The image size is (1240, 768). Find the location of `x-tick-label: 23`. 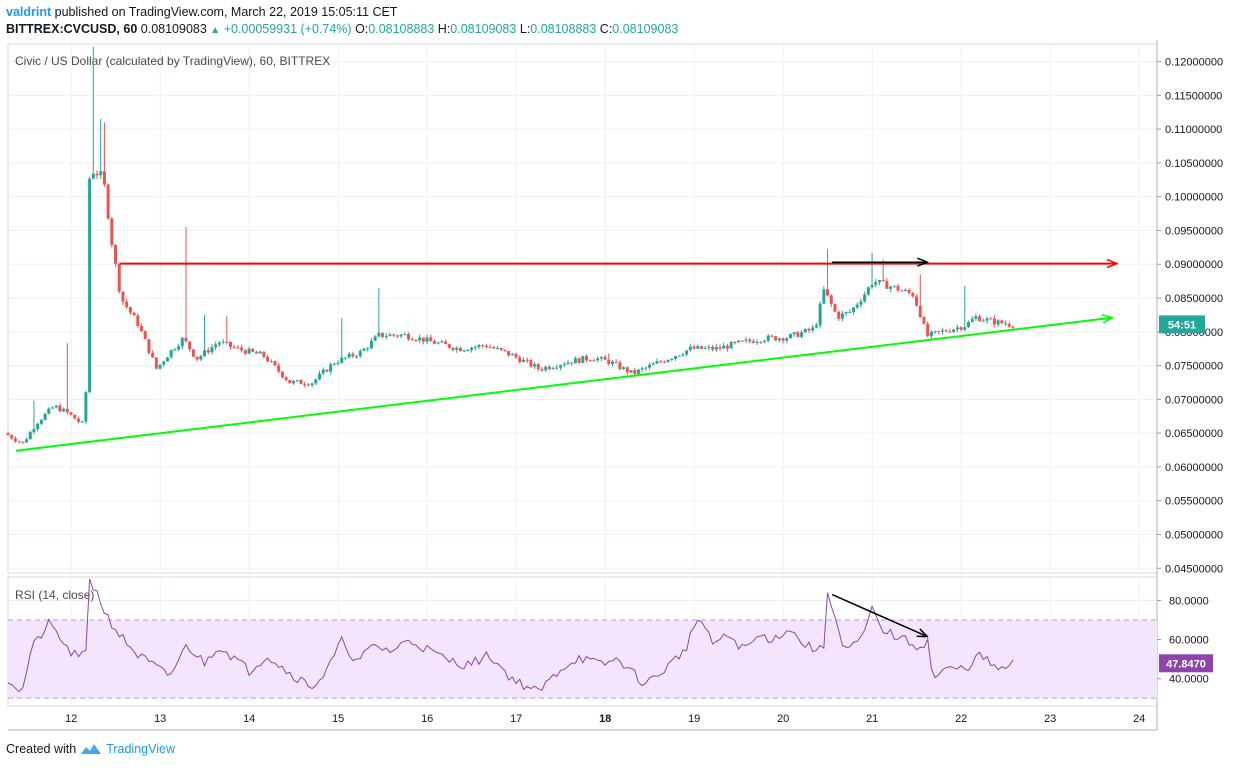

x-tick-label: 23 is located at coordinates (1050, 719).